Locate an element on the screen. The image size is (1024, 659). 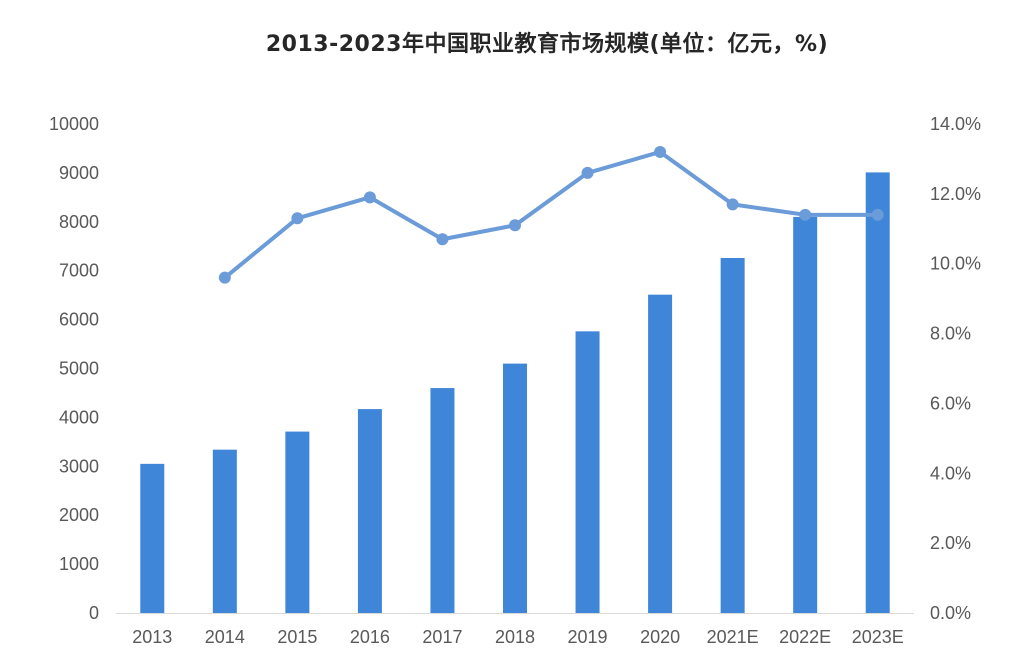
line-point-2020 is located at coordinates (660, 151).